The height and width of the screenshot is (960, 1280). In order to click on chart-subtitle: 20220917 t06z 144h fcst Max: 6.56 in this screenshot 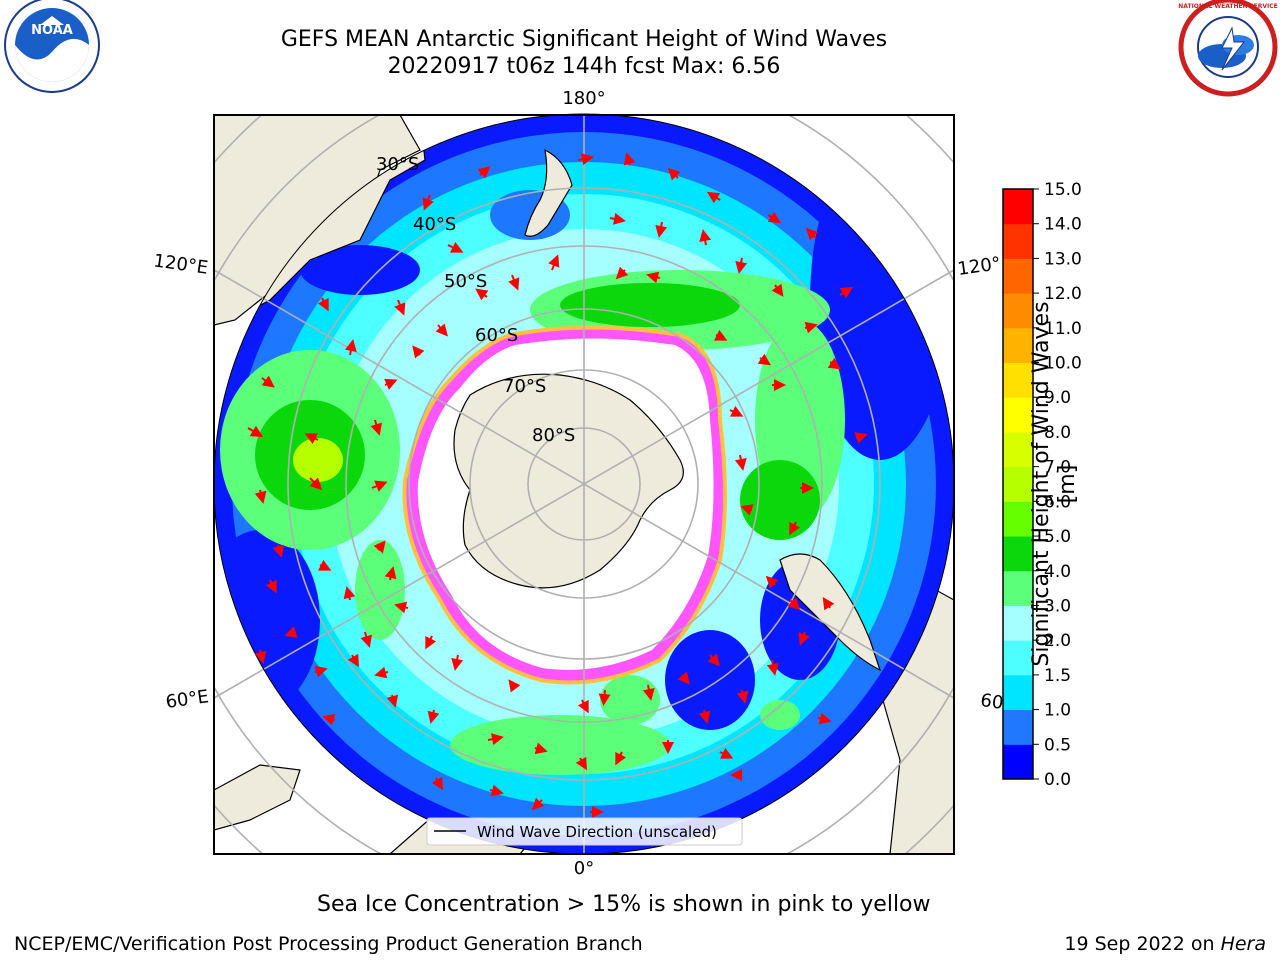, I will do `click(584, 66)`.